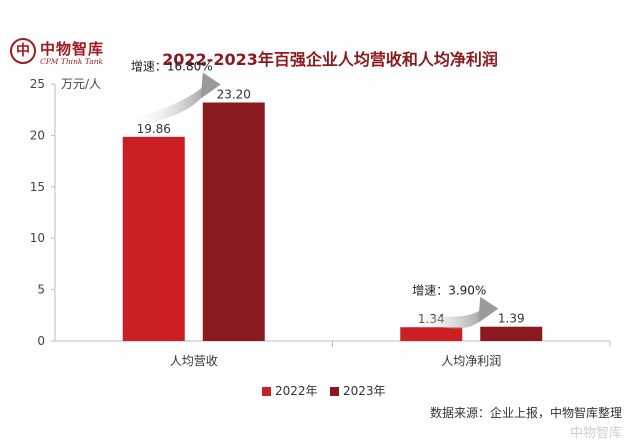  I want to click on y-tick-label: 25, so click(37, 84).